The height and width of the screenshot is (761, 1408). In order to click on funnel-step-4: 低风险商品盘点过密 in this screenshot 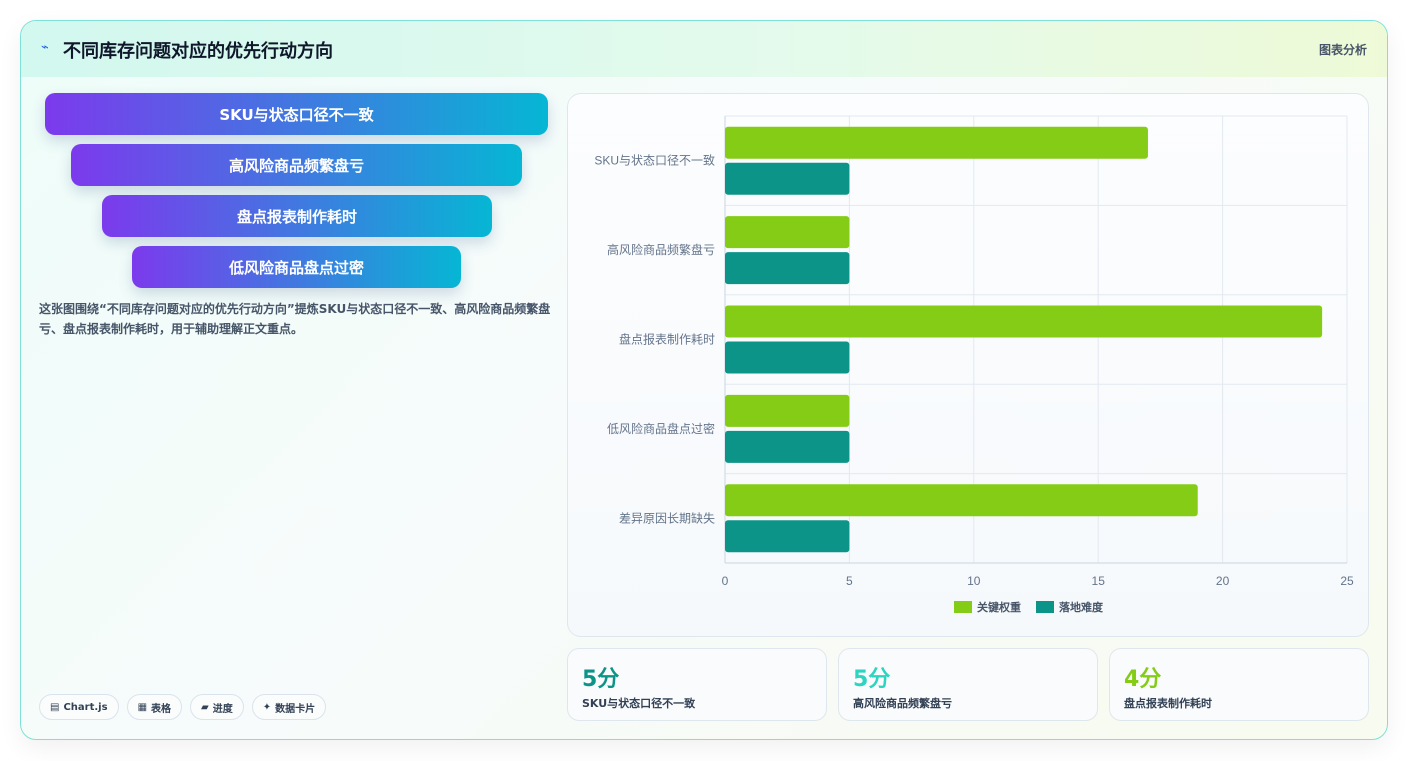, I will do `click(296, 267)`.